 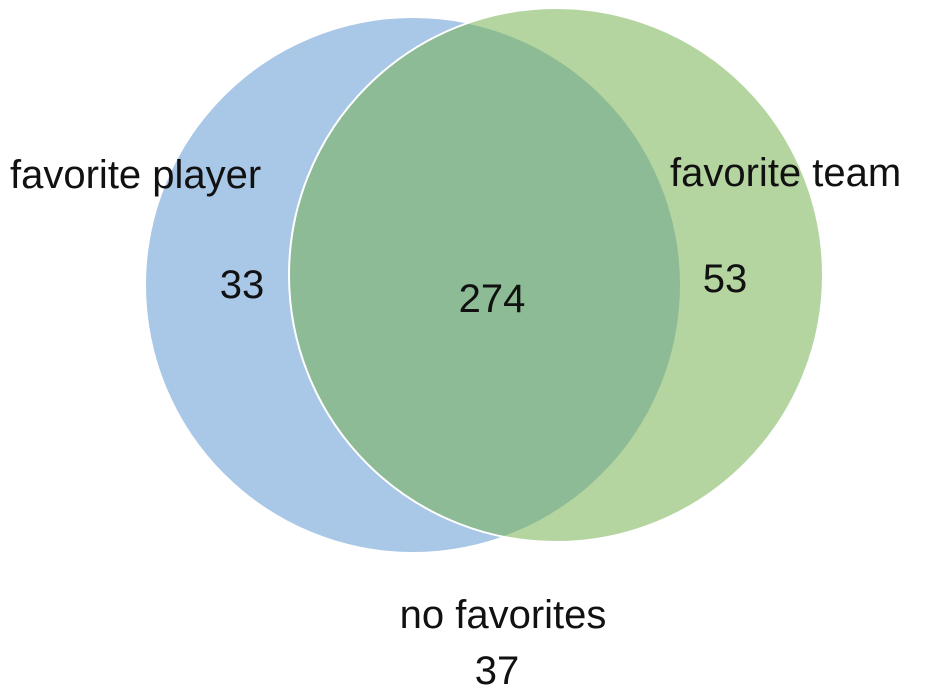 What do you see at coordinates (503, 615) in the screenshot?
I see `label-no-favorites: no favorites` at bounding box center [503, 615].